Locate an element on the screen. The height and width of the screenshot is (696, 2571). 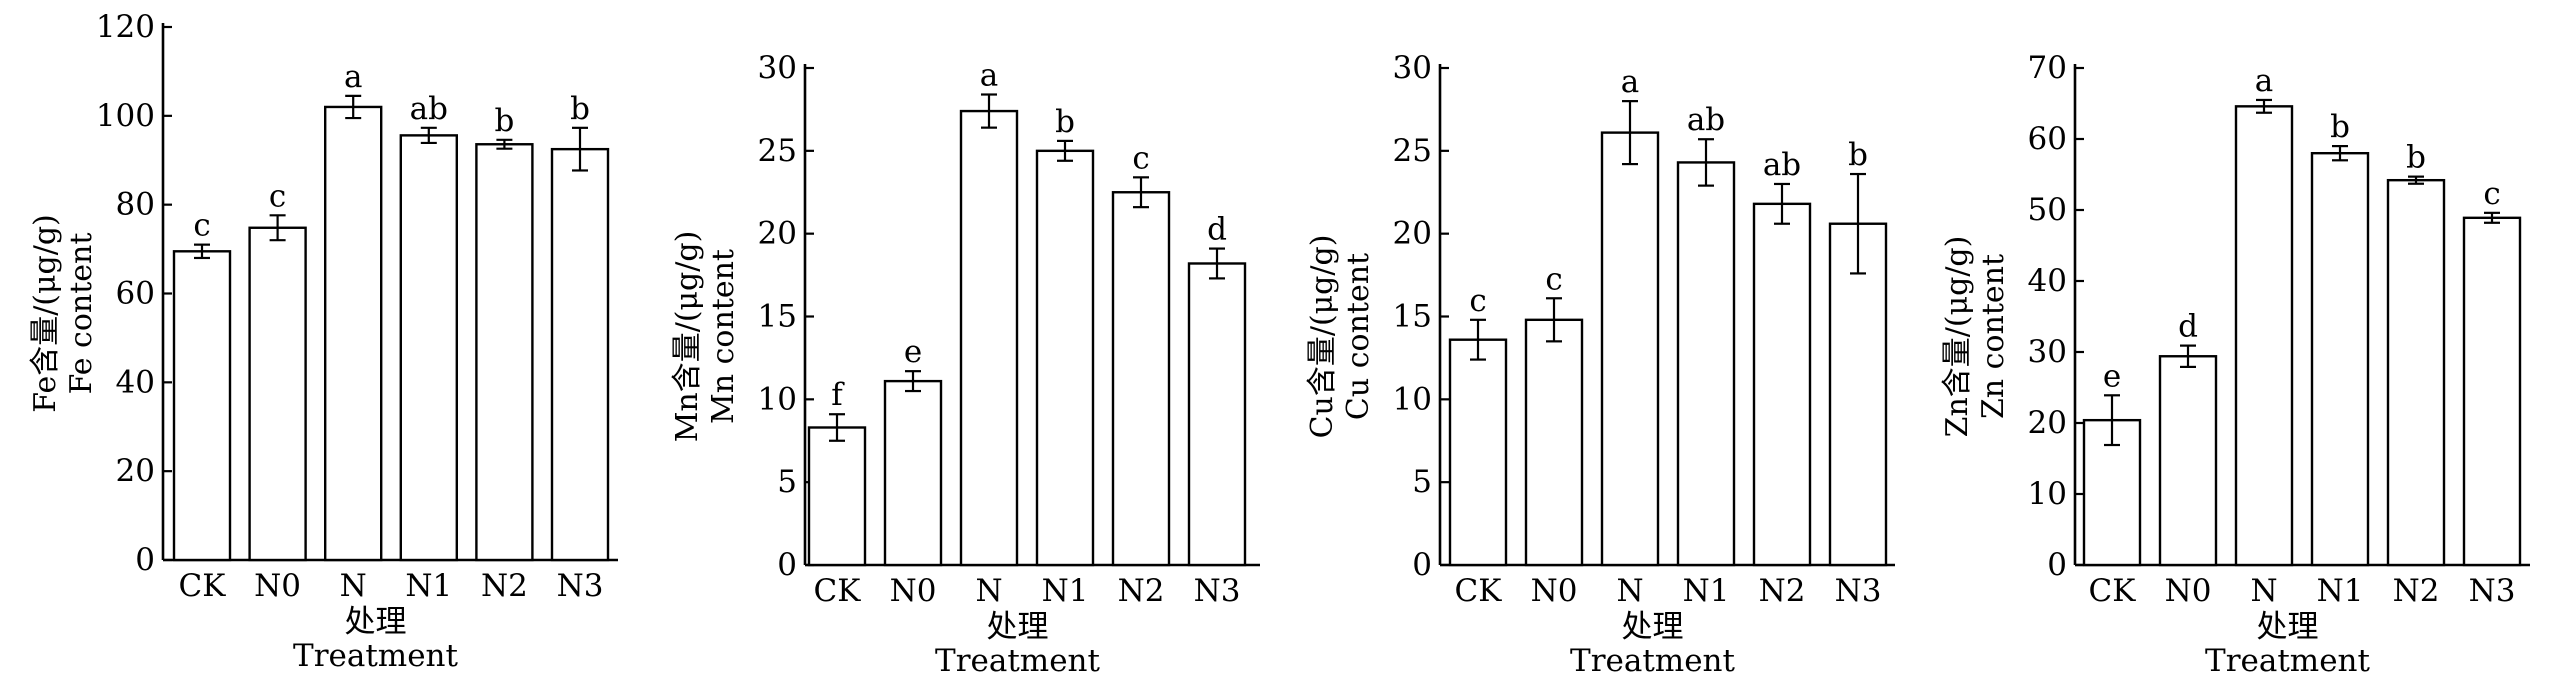
significance-letter: f is located at coordinates (838, 395).